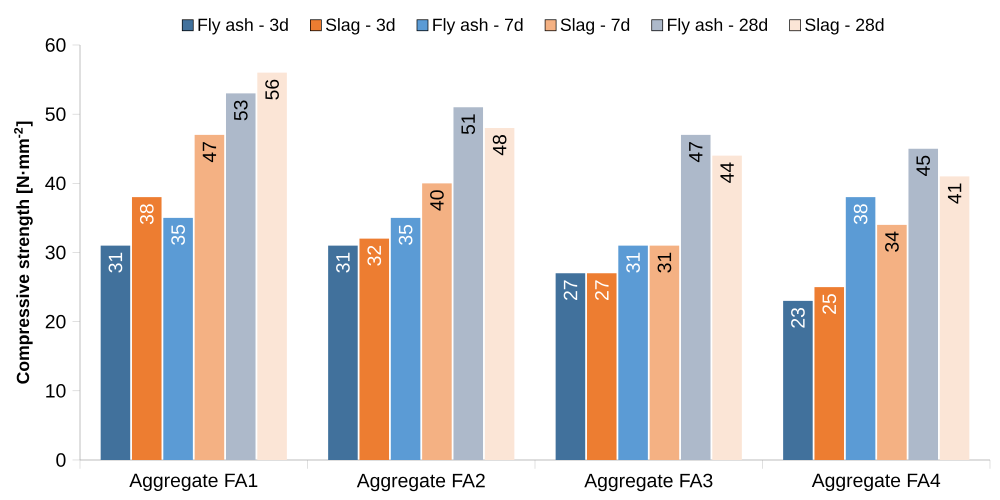 This screenshot has width=1000, height=500. Describe the element at coordinates (876, 482) in the screenshot. I see `x-tick-label: Aggregate FA4` at that location.